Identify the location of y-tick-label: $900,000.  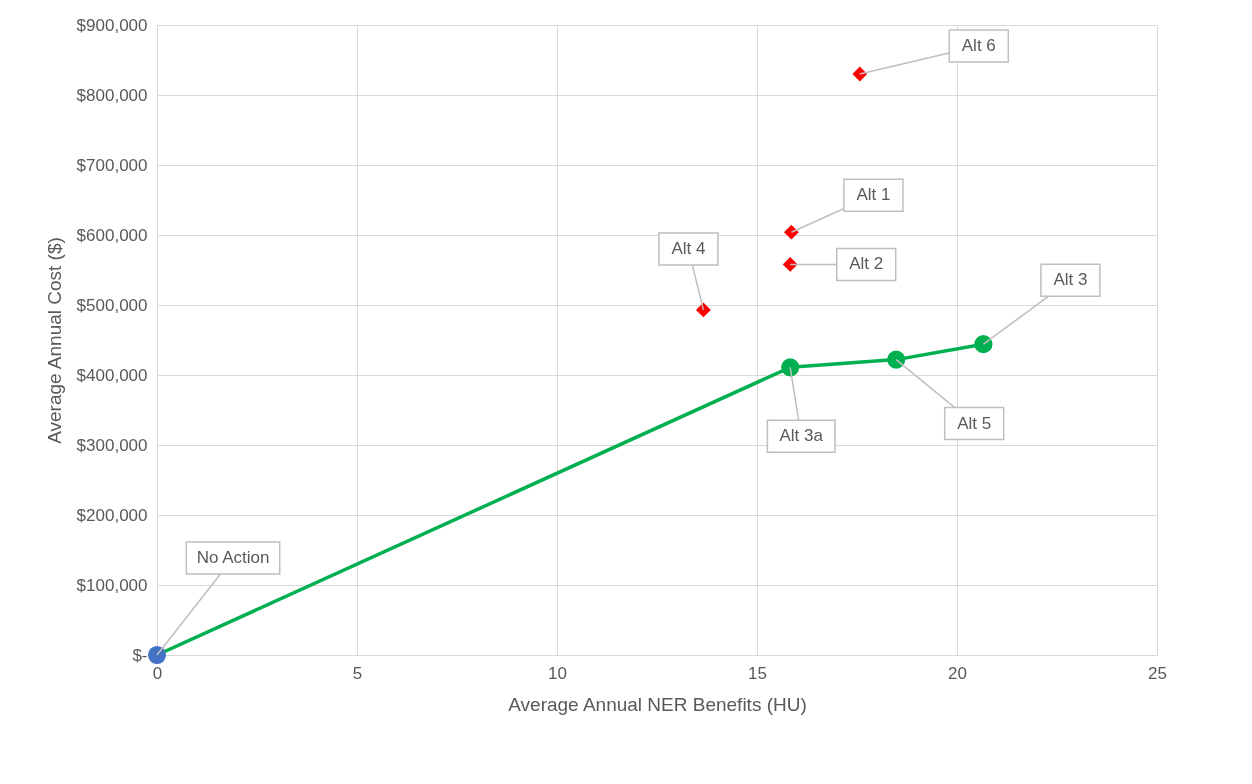
(112, 25).